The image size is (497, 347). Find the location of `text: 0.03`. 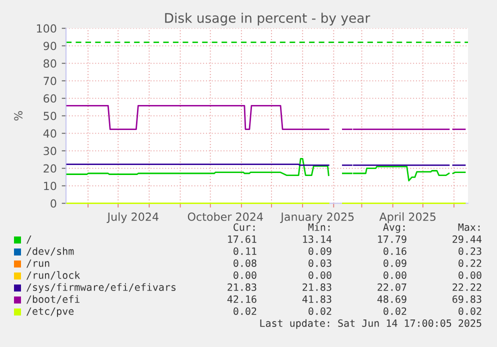

text: 0.03 is located at coordinates (320, 263).